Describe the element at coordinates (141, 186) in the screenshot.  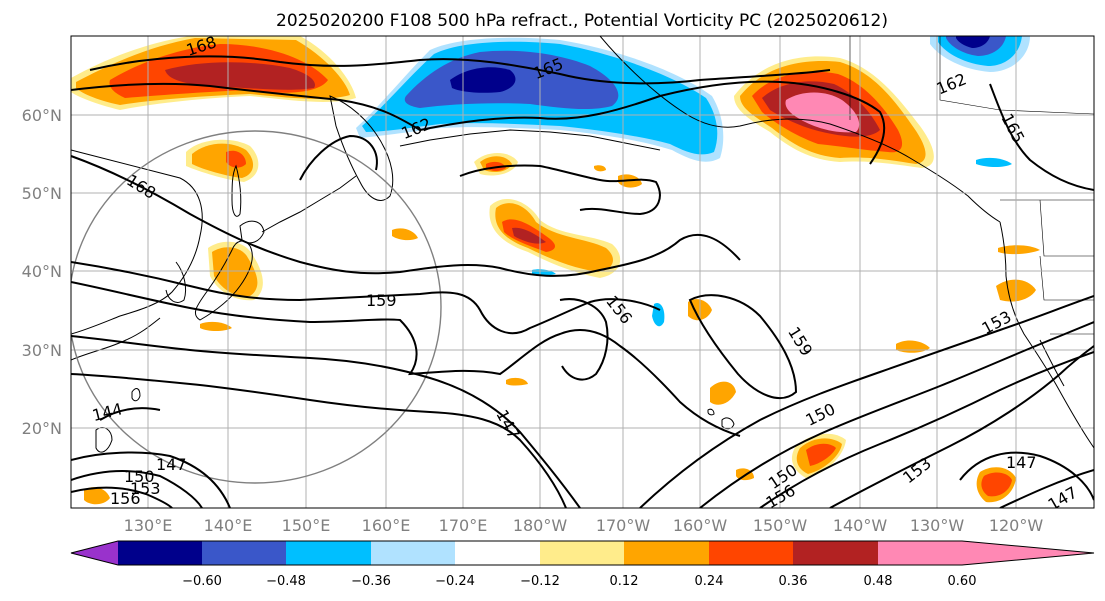
I see `contour-label: 168` at that location.